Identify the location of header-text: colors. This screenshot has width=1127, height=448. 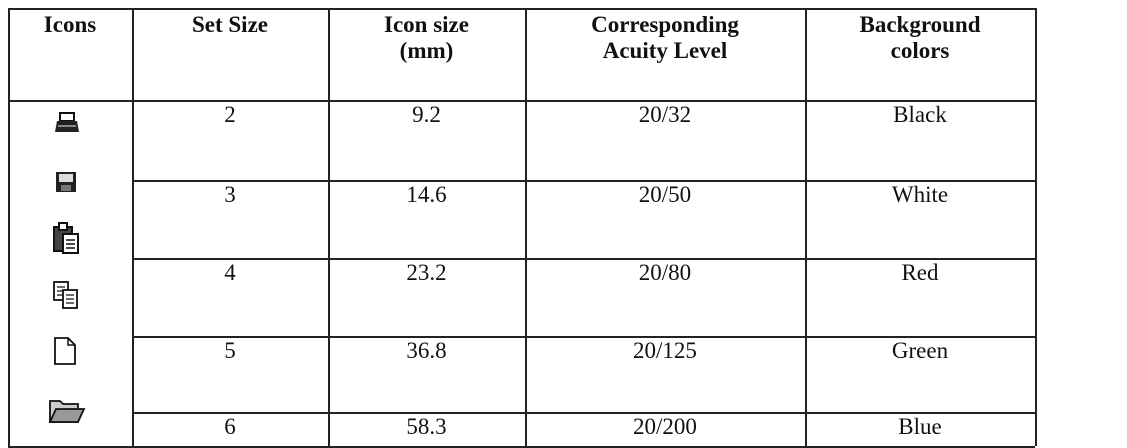
(920, 50).